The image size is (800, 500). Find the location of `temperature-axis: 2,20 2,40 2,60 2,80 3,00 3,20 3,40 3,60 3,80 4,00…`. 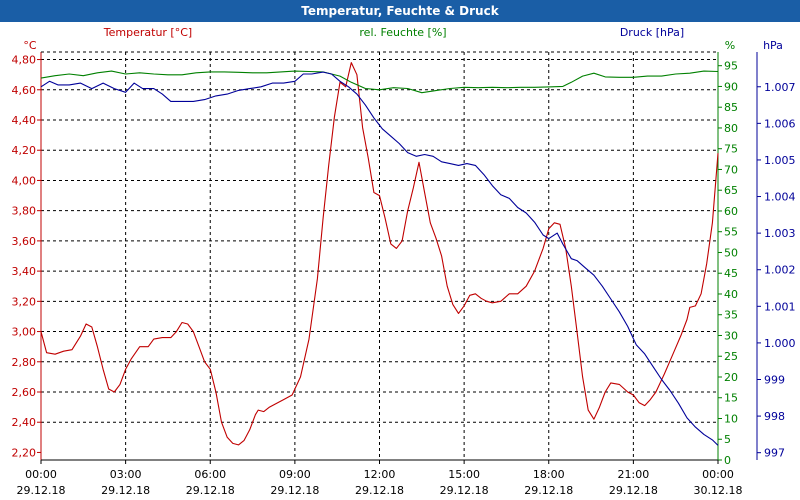

temperature-axis: 2,20 2,40 2,60 2,80 3,00 3,20 3,40 3,60 3,80 4,00… is located at coordinates (26, 256).